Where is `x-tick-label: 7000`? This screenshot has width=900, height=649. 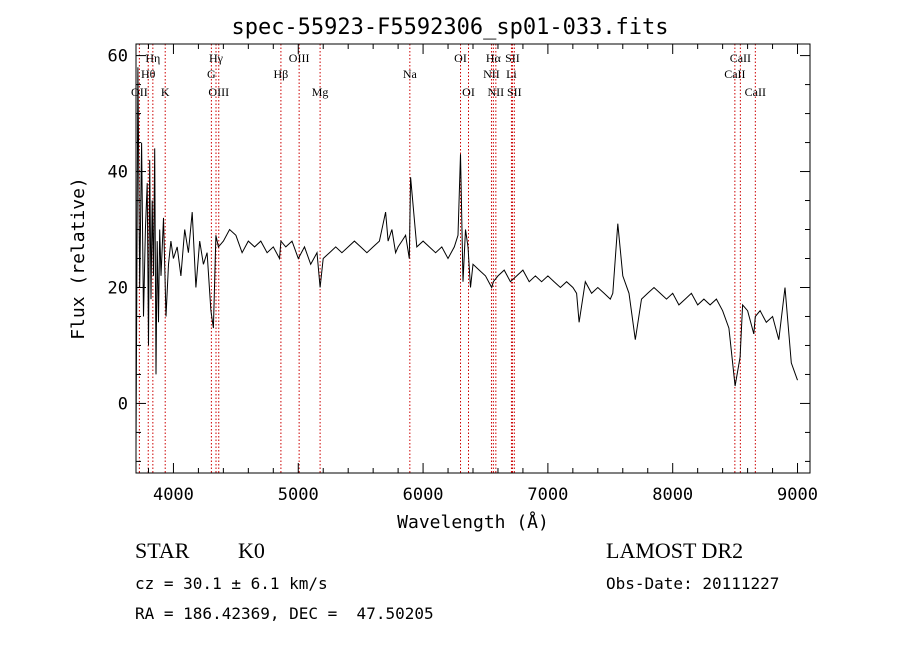 x-tick-label: 7000 is located at coordinates (547, 495).